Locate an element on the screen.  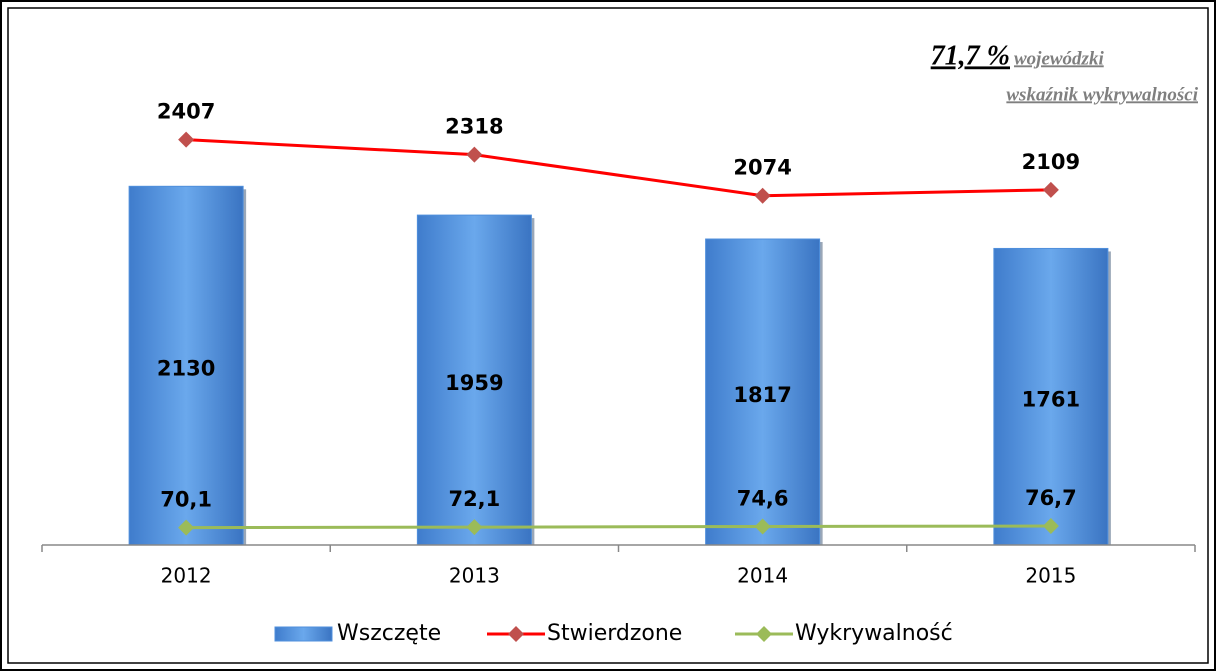
point-label: 2109 is located at coordinates (1051, 162).